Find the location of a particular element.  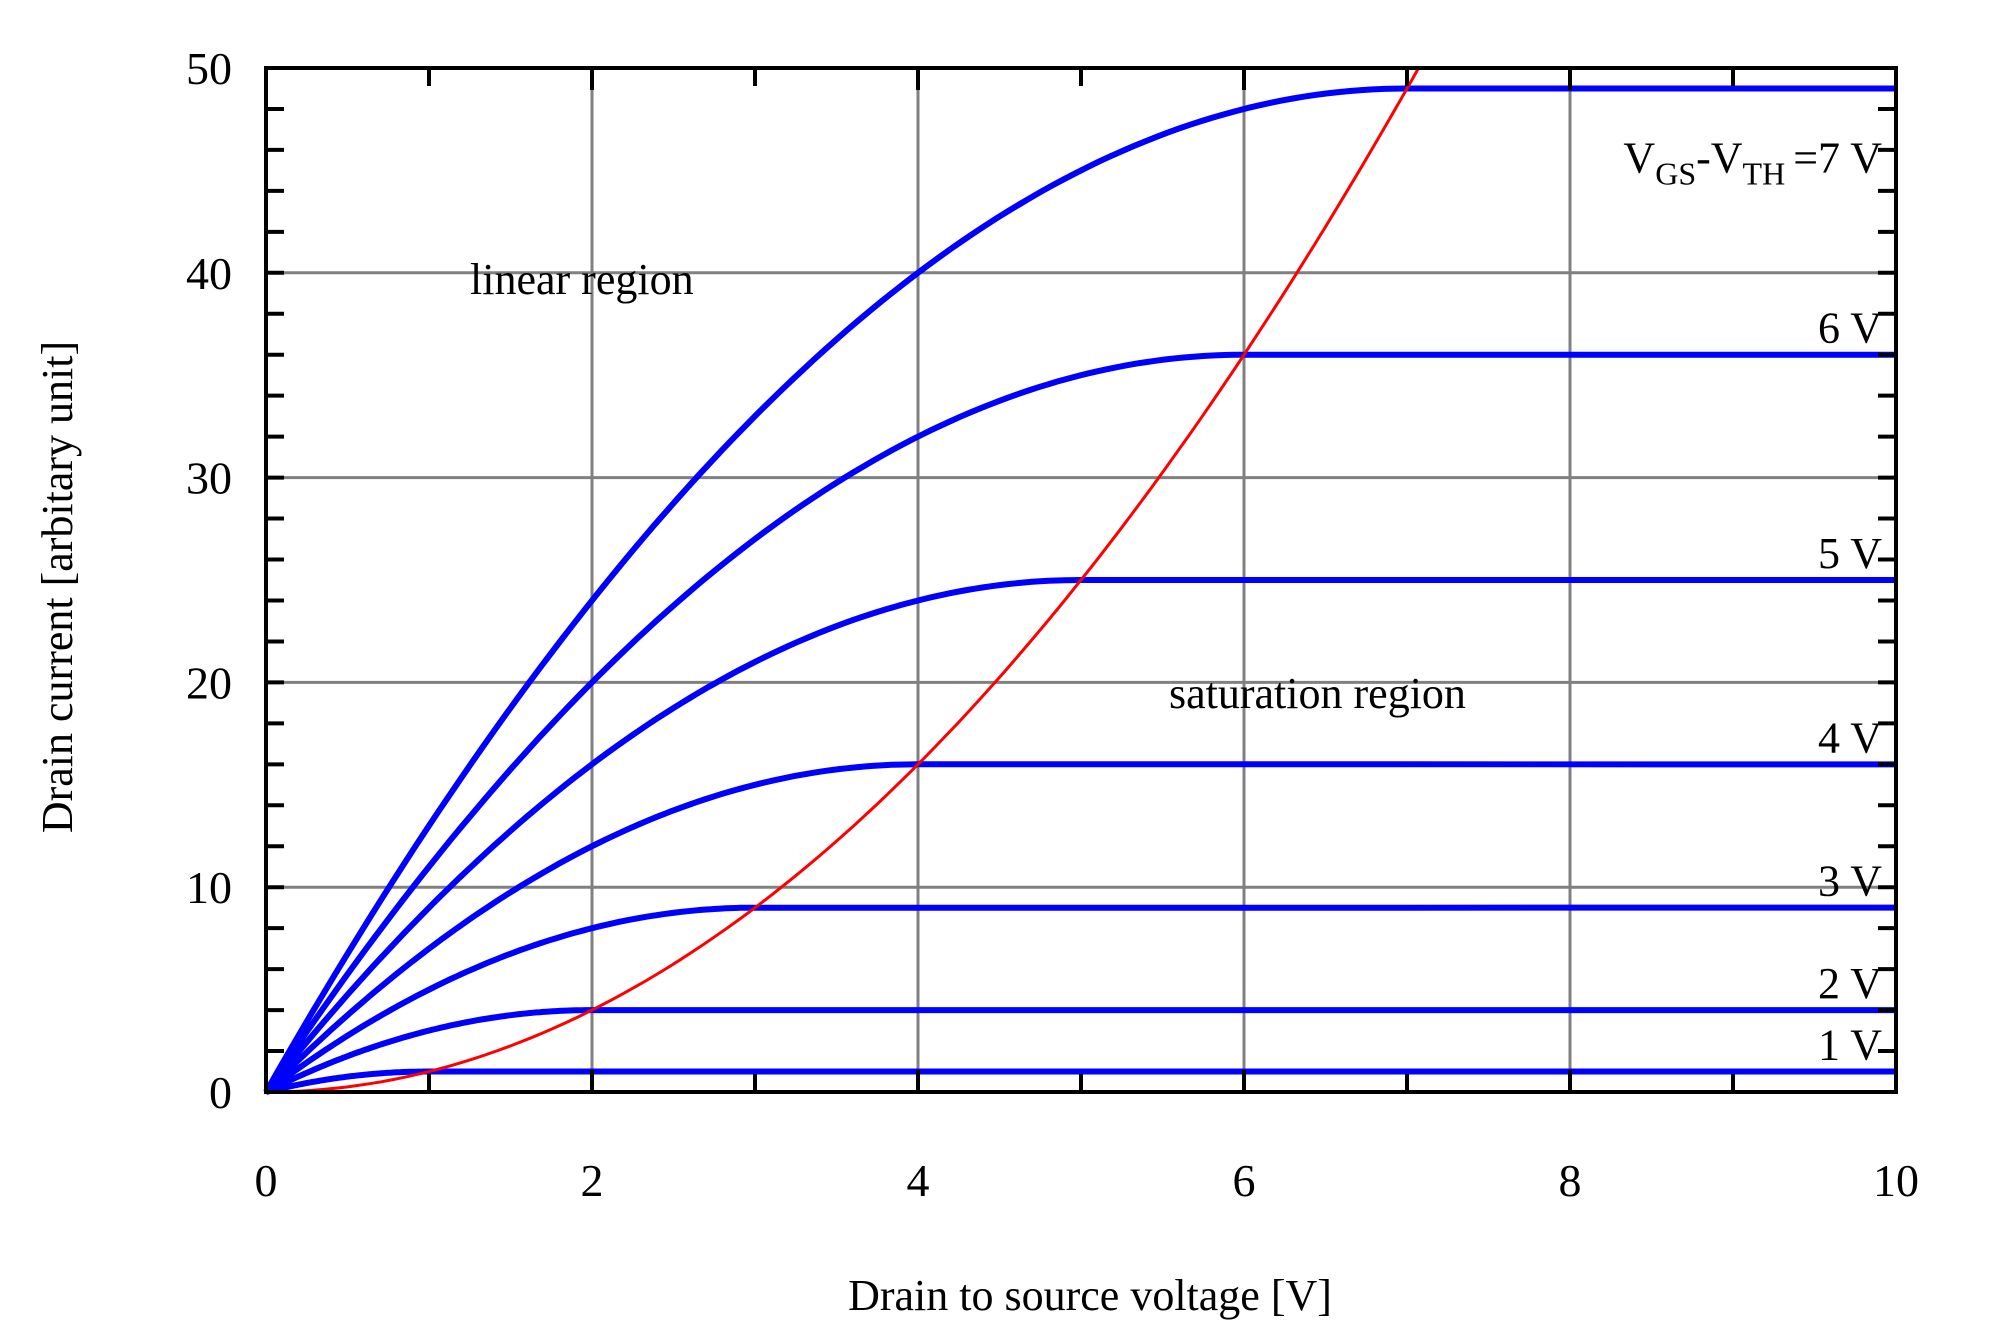

x-tick-label: 0 is located at coordinates (266, 1180).